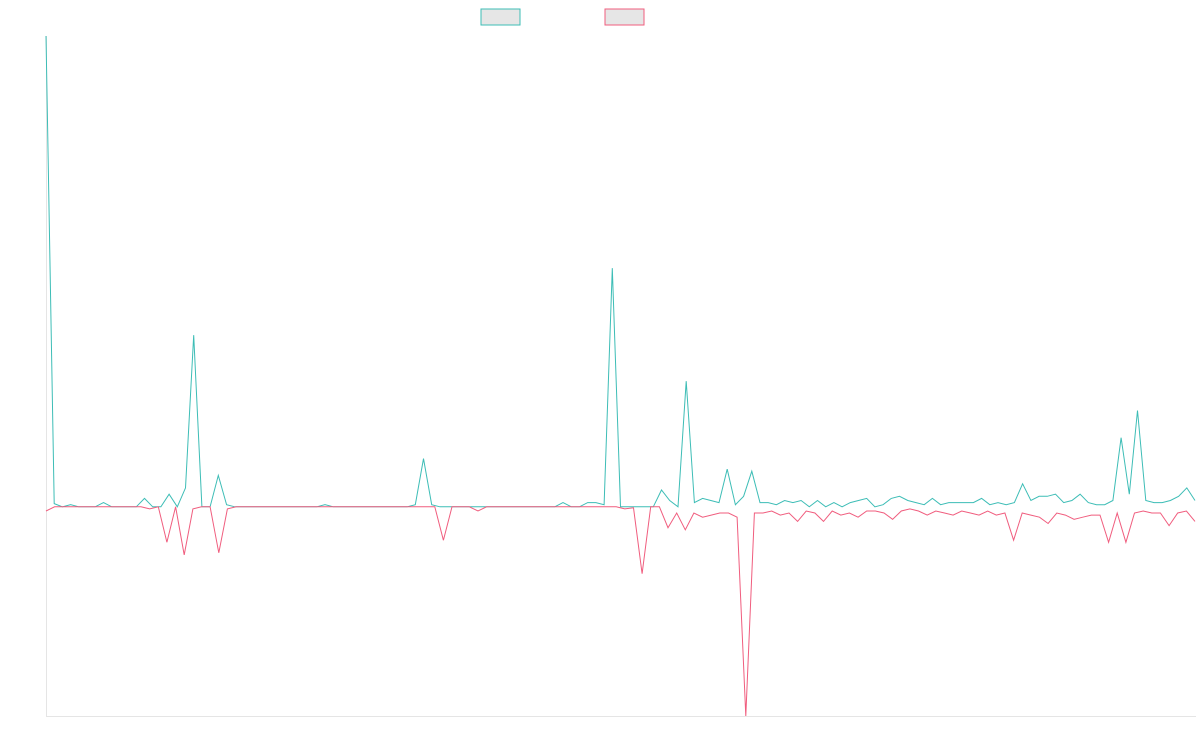 The width and height of the screenshot is (1200, 750). I want to click on legend, so click(562, 17).